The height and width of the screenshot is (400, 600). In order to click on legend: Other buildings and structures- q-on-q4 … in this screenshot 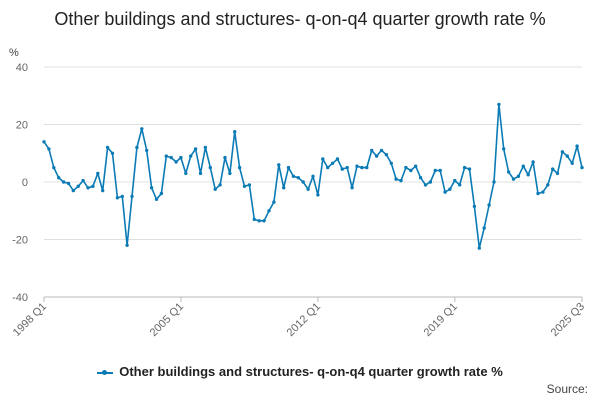, I will do `click(300, 371)`.